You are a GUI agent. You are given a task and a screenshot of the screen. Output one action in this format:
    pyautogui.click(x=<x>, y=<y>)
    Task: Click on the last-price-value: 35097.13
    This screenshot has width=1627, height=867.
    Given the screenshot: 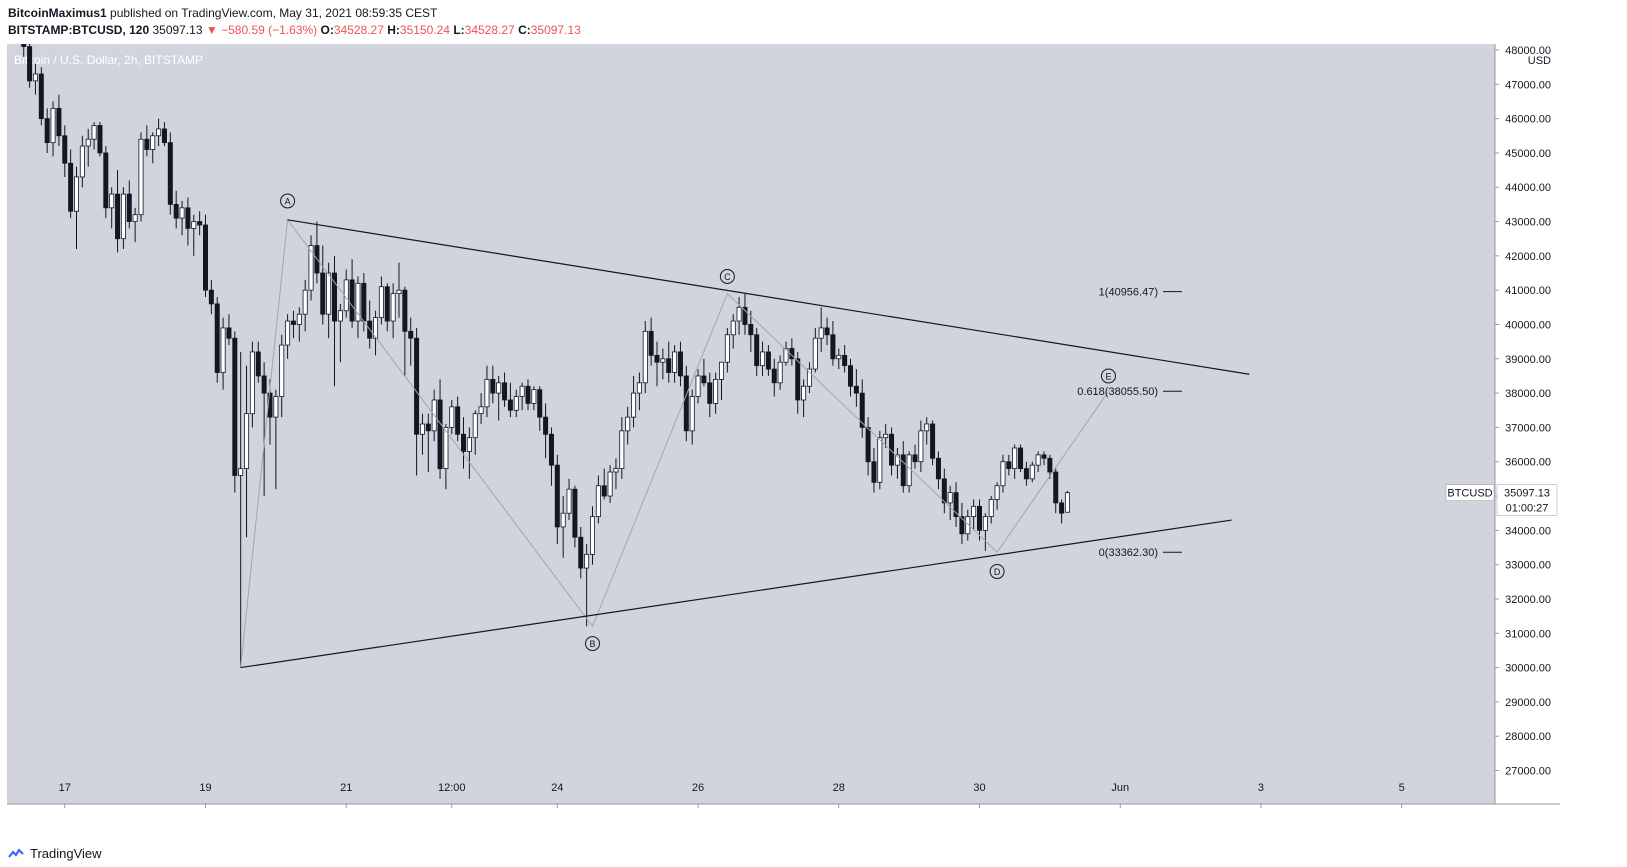 What is the action you would take?
    pyautogui.click(x=177, y=30)
    